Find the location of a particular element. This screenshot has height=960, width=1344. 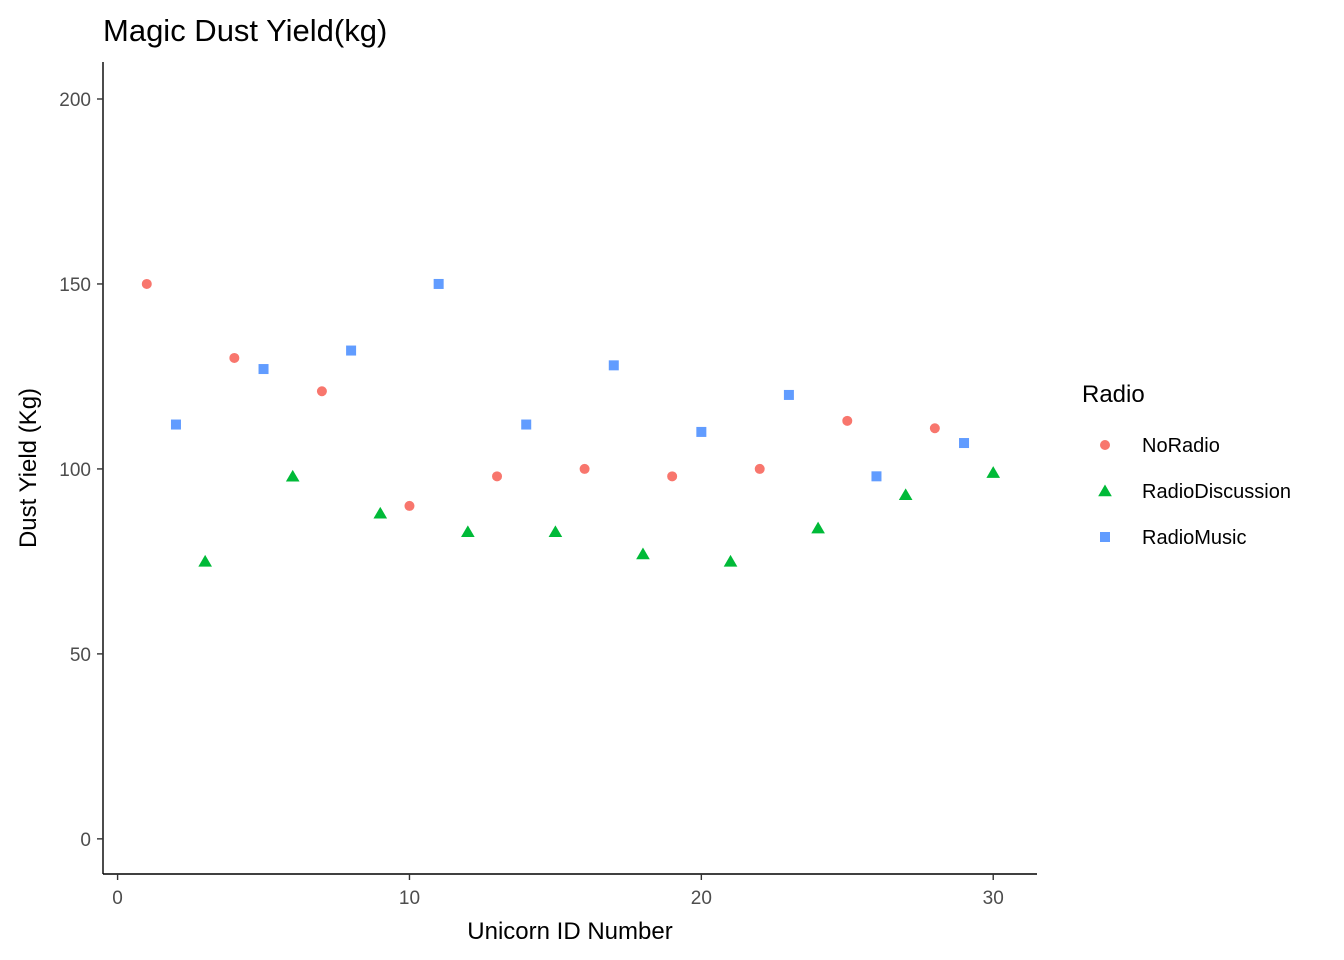

legend-label-radiomusic: RadioMusic is located at coordinates (1194, 538).